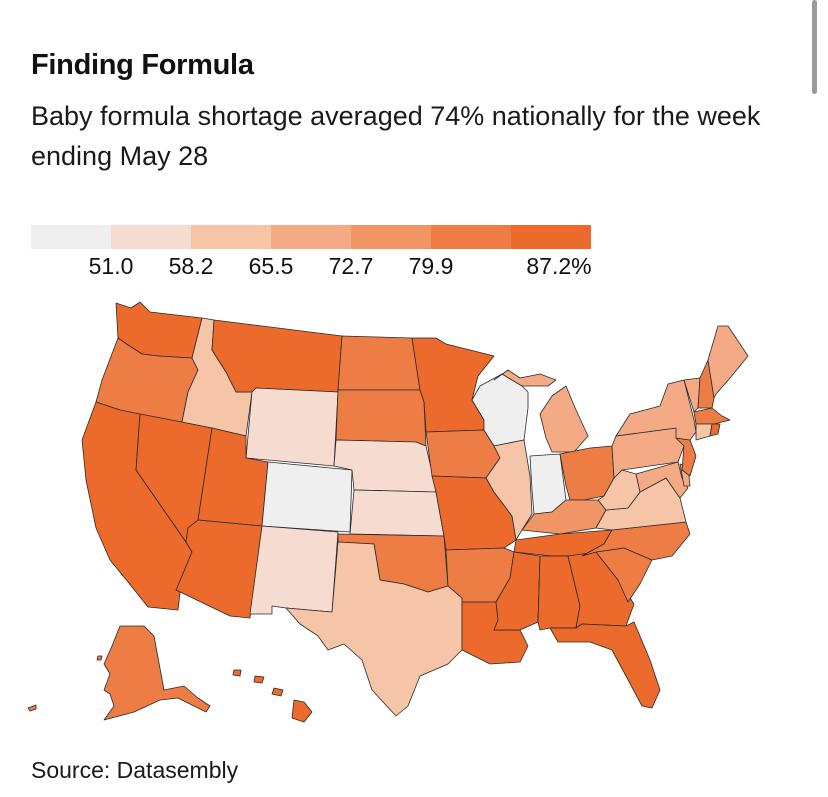  What do you see at coordinates (271, 266) in the screenshot?
I see `legend-tick-label: 65.5` at bounding box center [271, 266].